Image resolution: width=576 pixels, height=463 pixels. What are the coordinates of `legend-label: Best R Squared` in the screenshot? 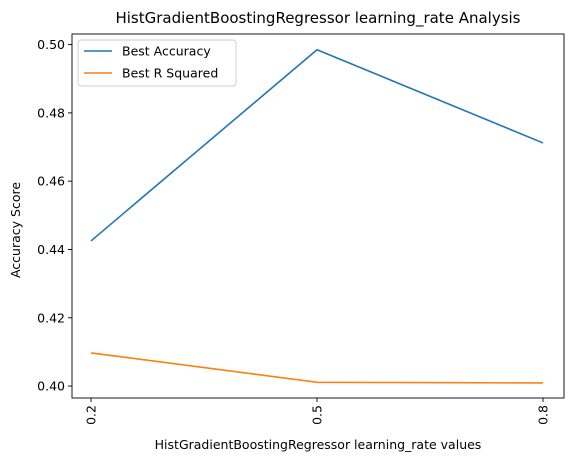 It's located at (170, 73).